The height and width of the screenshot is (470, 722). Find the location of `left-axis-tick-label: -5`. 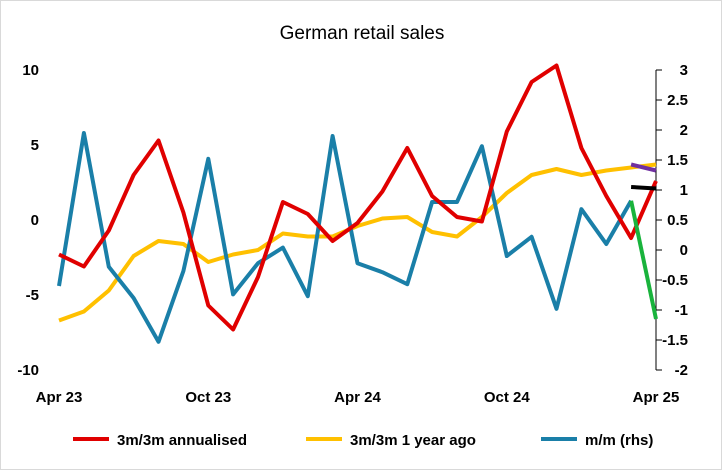

left-axis-tick-label: -5 is located at coordinates (32, 295).